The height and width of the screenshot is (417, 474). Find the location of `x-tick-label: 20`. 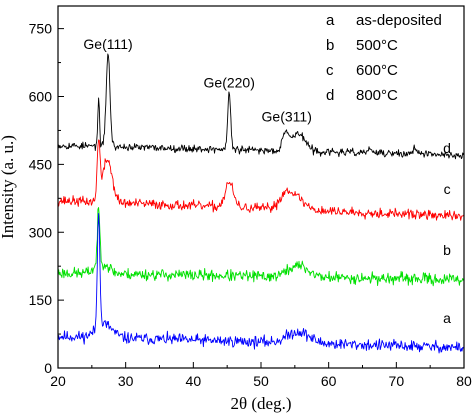

x-tick-label: 20 is located at coordinates (58, 381).